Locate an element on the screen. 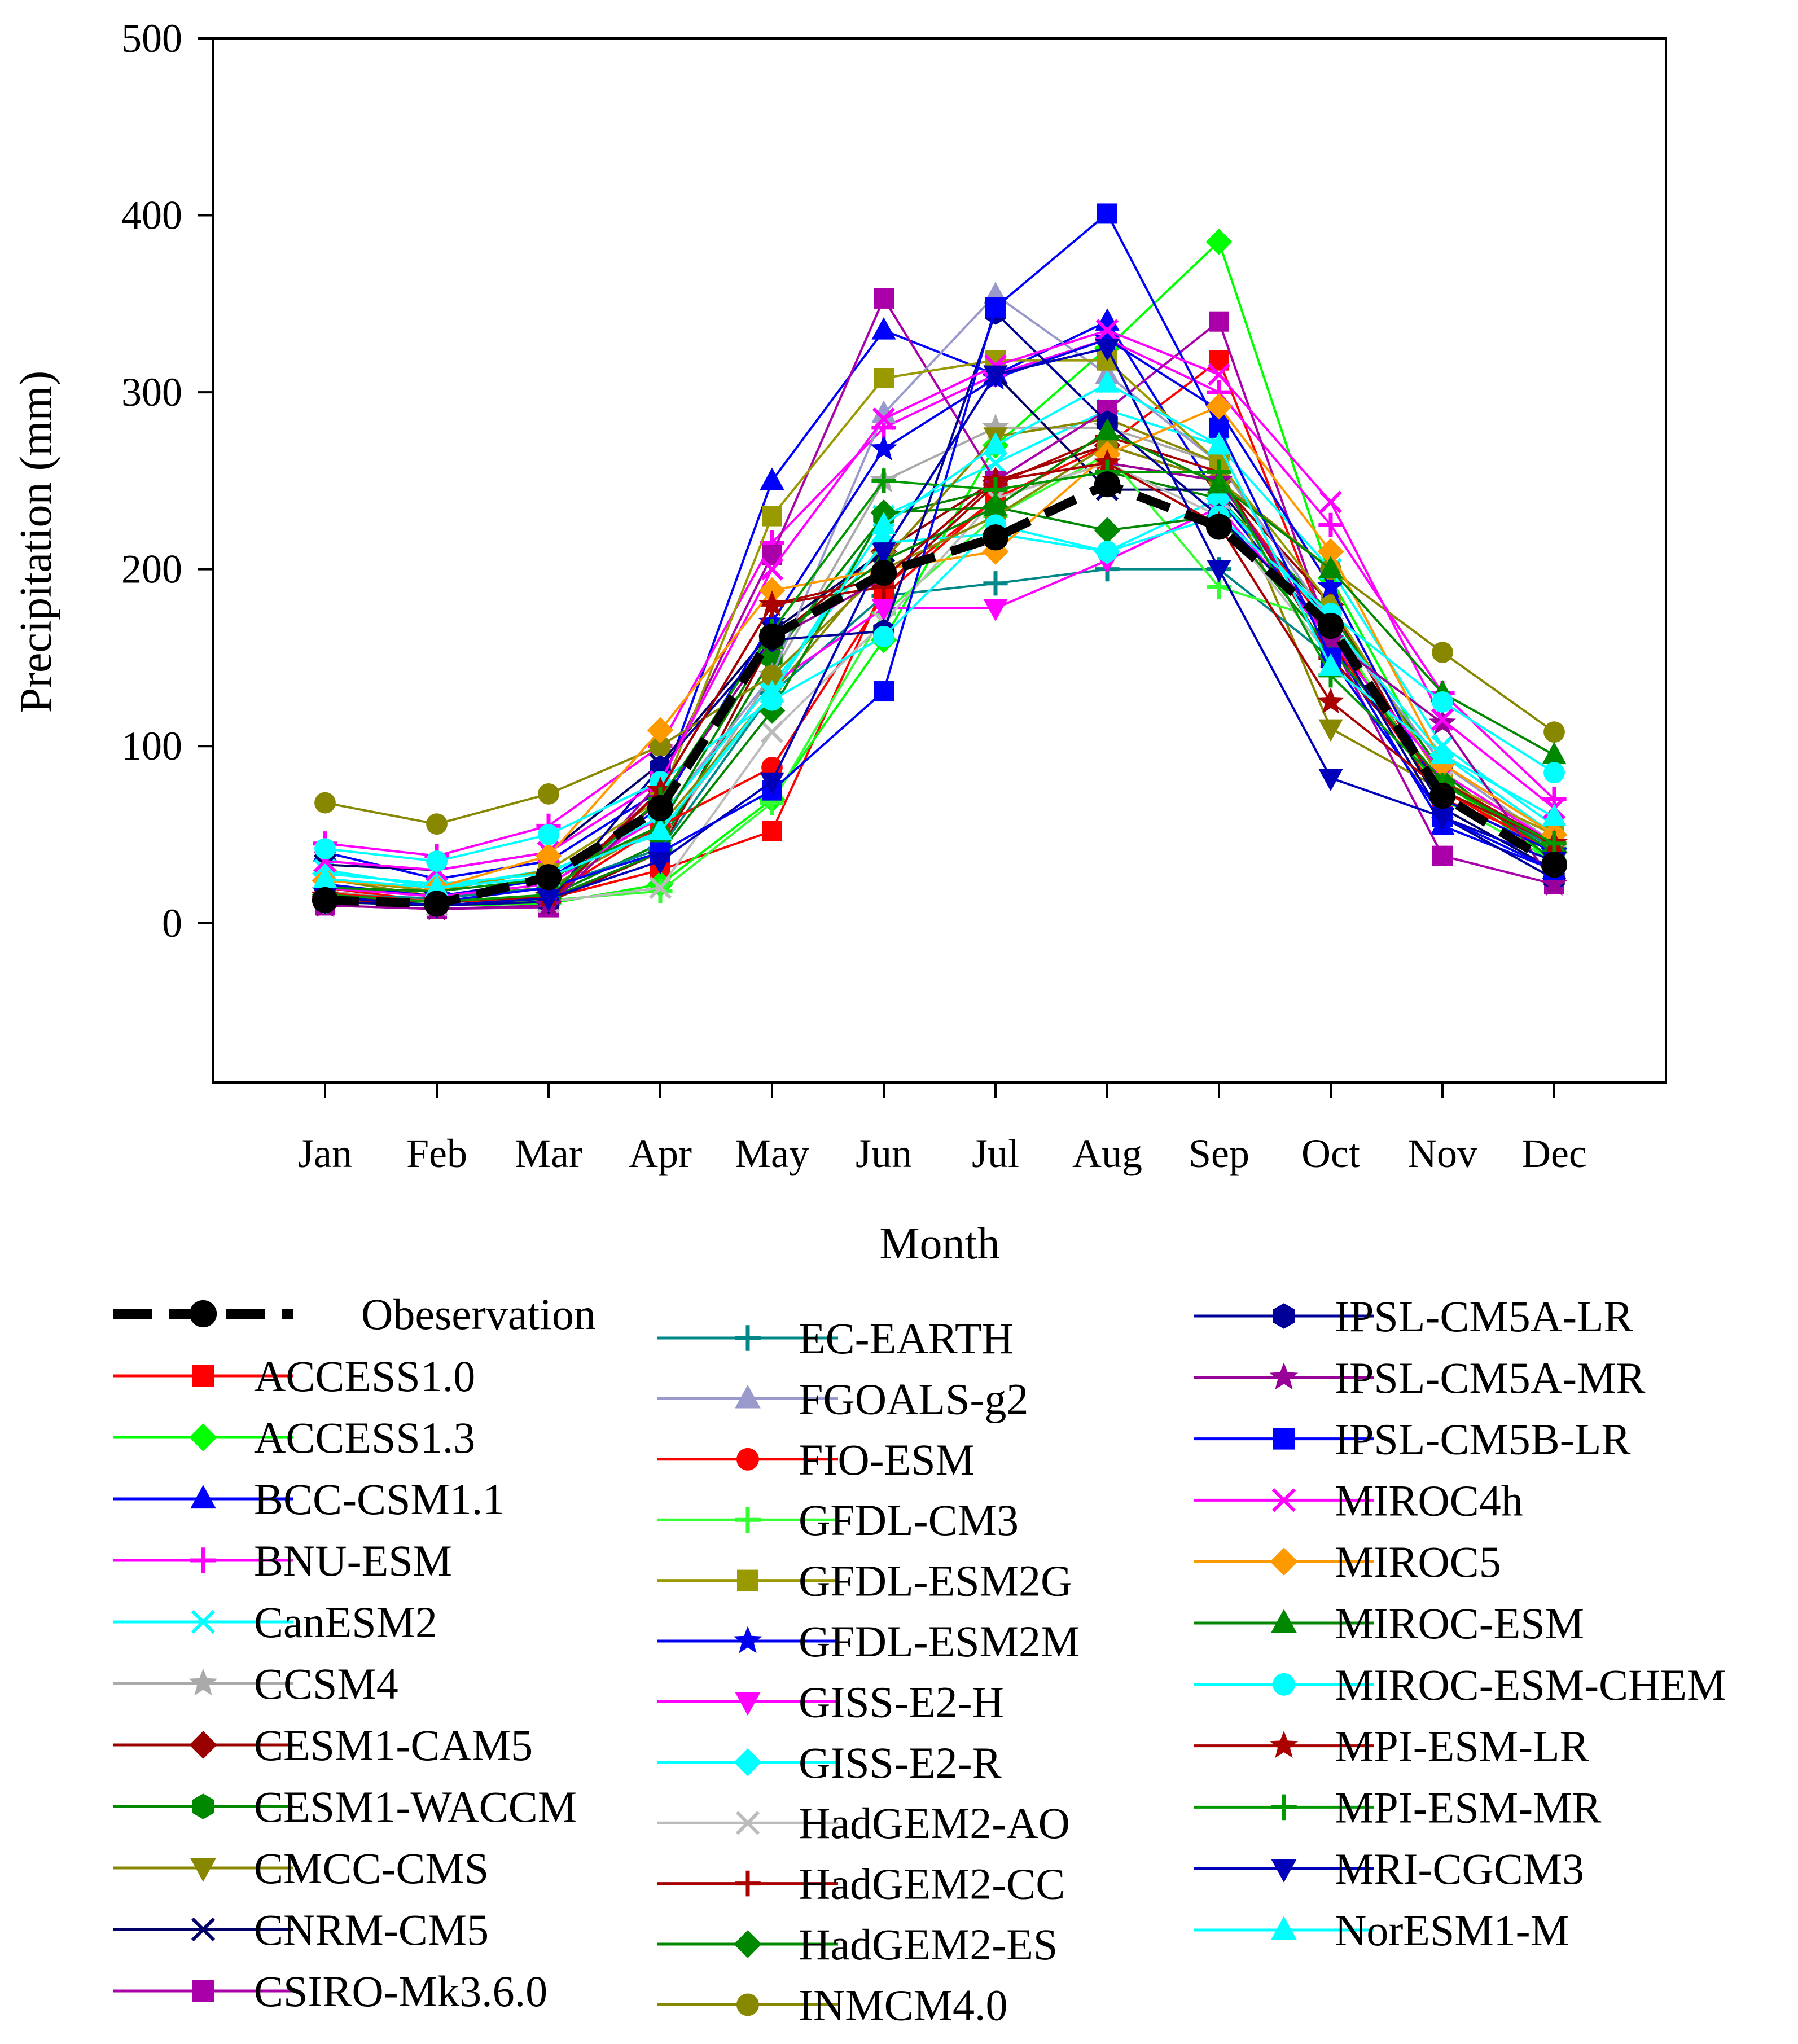 This screenshot has height=2044, width=1798. legend-entry-miroc4h: MIROC4h is located at coordinates (1359, 1500).